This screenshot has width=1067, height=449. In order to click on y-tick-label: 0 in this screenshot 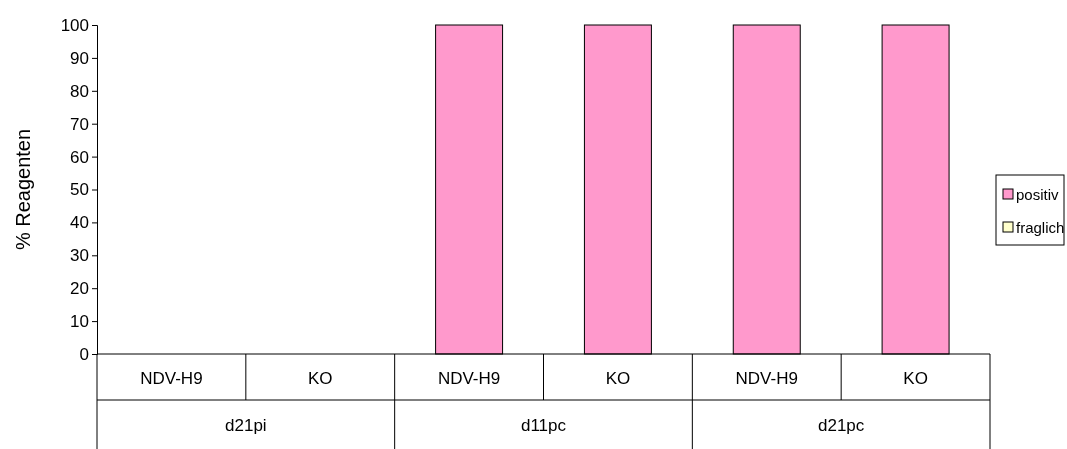, I will do `click(84, 354)`.